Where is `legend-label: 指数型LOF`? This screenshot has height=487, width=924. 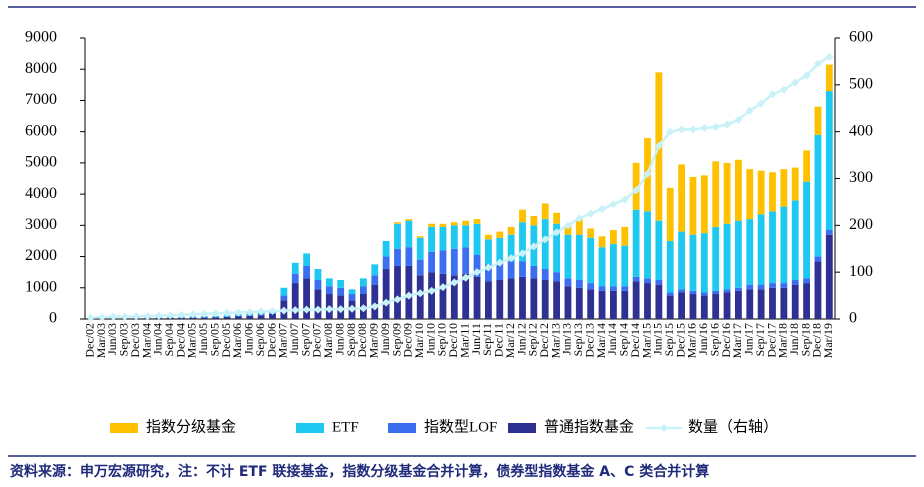 legend-label: 指数型LOF is located at coordinates (460, 426).